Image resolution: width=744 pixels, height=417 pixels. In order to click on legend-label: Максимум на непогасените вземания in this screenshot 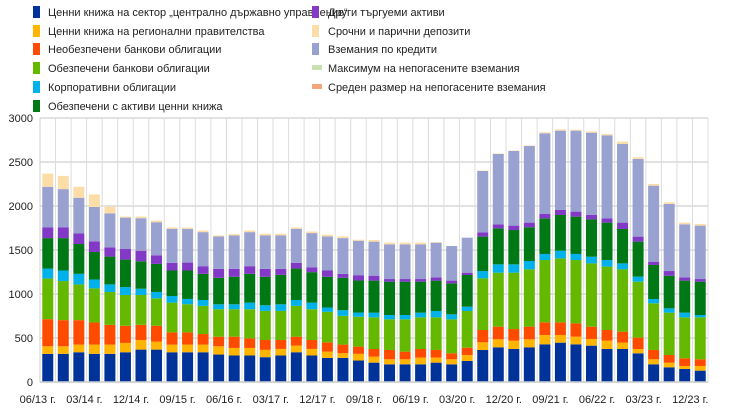, I will do `click(424, 69)`.